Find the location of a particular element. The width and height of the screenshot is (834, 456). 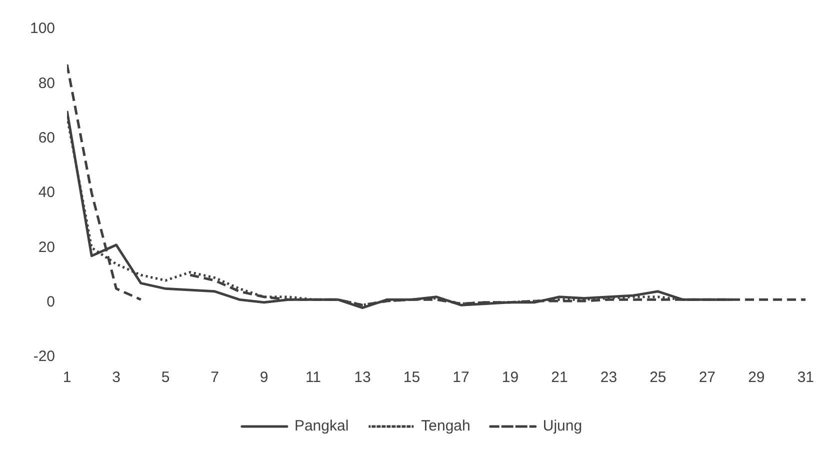

x-tick-label: 25 is located at coordinates (658, 377).